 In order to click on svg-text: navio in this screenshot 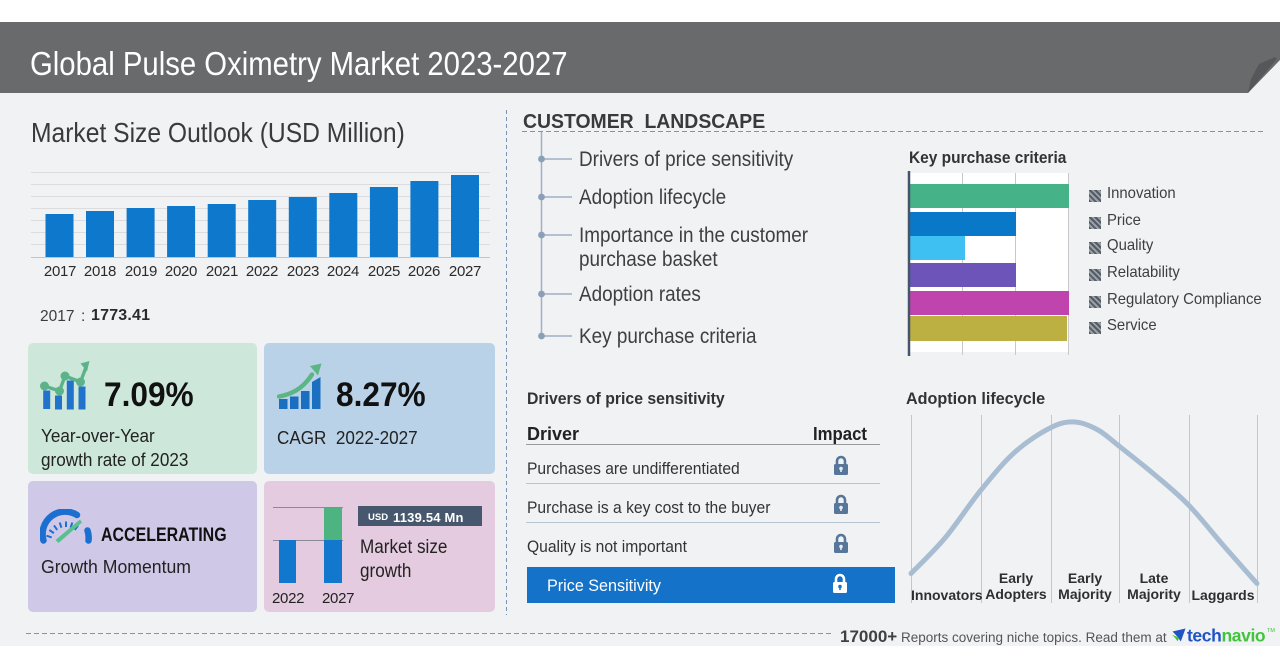, I will do `click(1244, 636)`.